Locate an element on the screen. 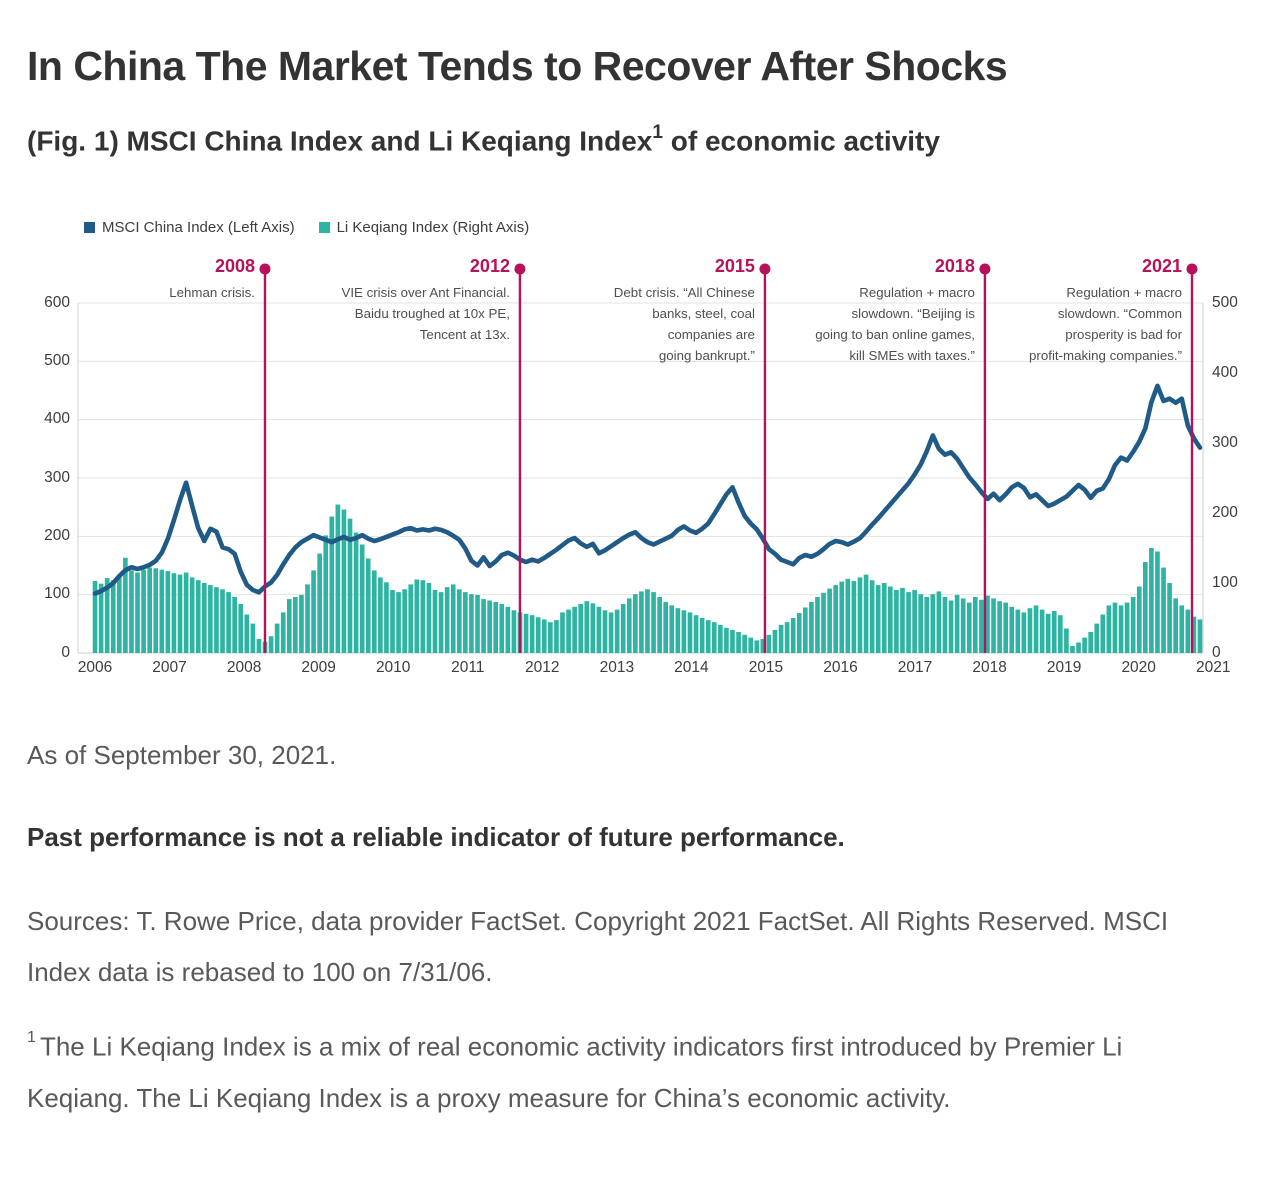 The width and height of the screenshot is (1272, 1182). likeqiang-legend-swatch-icon is located at coordinates (324, 227).